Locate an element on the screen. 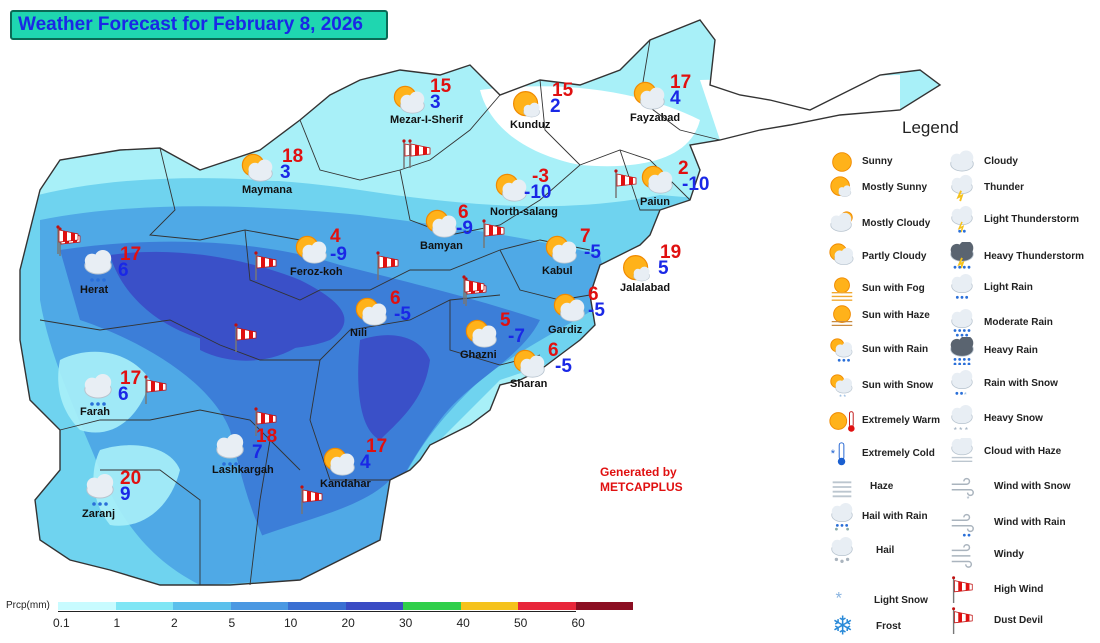 The height and width of the screenshot is (643, 1100). heavy-thunderstorm-icon is located at coordinates (962, 257).